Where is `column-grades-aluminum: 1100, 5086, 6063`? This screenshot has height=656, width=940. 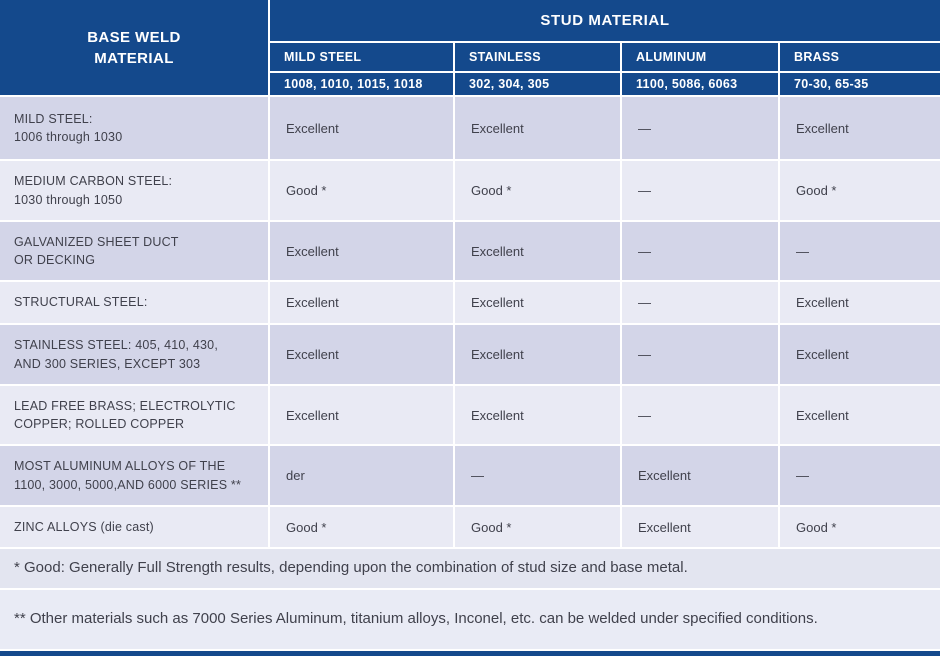 column-grades-aluminum: 1100, 5086, 6063 is located at coordinates (700, 84).